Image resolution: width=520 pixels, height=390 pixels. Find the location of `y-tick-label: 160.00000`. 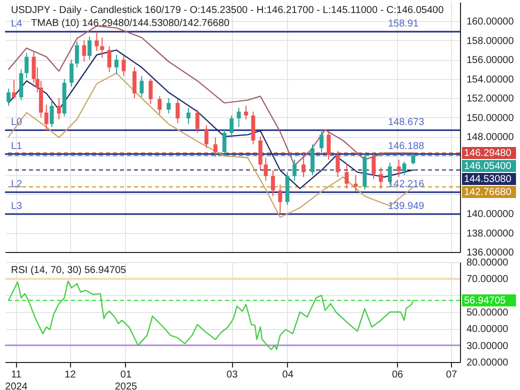

y-tick-label: 160.00000 is located at coordinates (490, 22).